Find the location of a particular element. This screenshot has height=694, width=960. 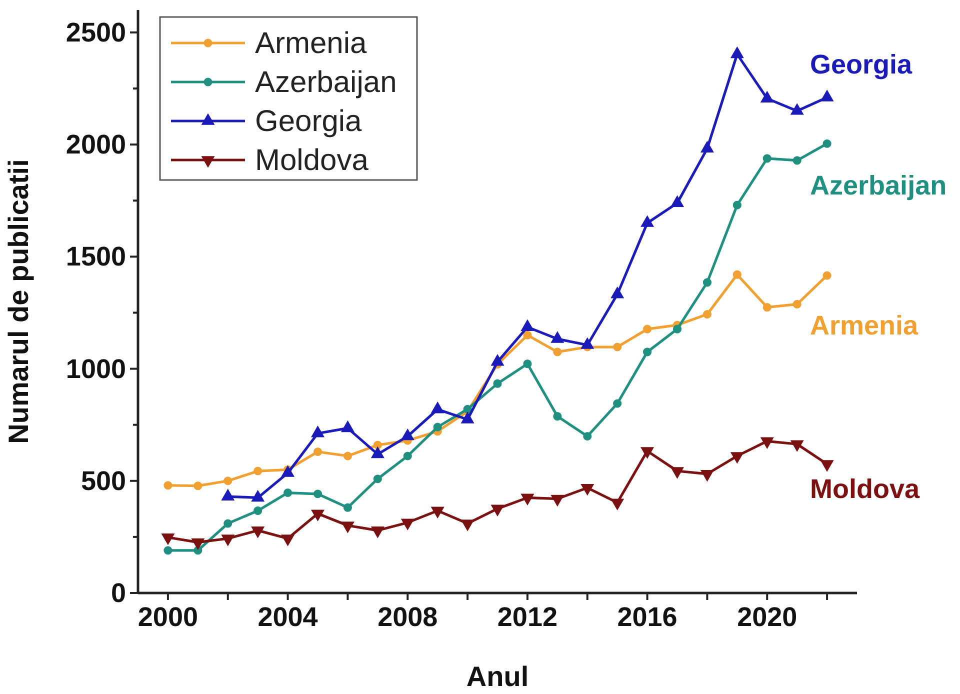

legend-label: Georgia is located at coordinates (308, 121).